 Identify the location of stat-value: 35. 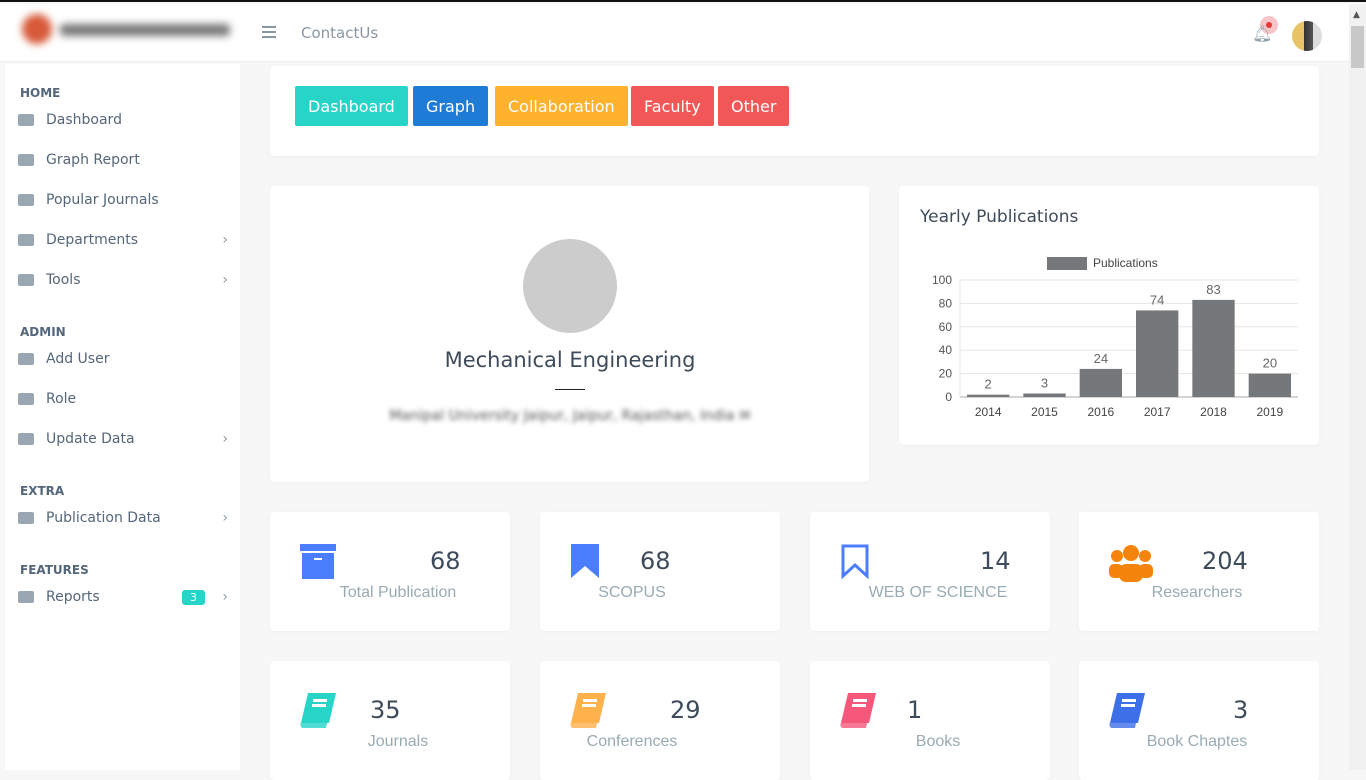
(385, 710).